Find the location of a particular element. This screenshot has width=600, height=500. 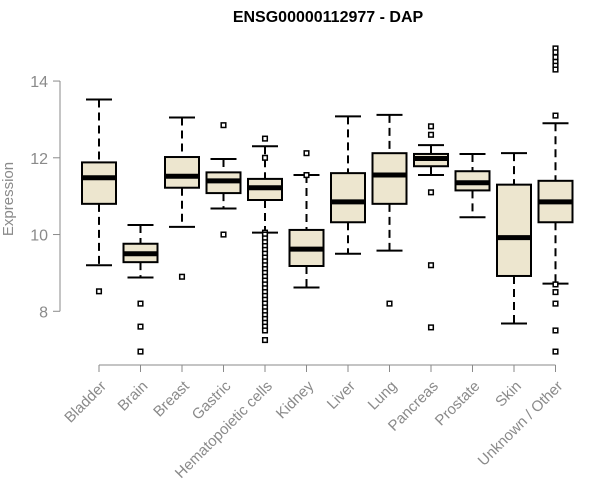

x-tick-label: Bladder is located at coordinates (85, 402).